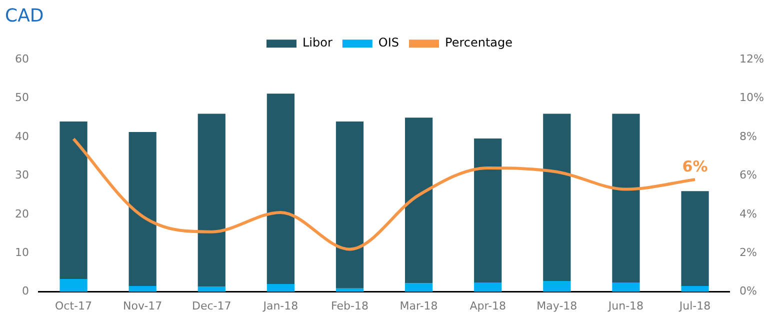 Image resolution: width=779 pixels, height=321 pixels. Describe the element at coordinates (389, 43) in the screenshot. I see `legend-label: OIS` at that location.